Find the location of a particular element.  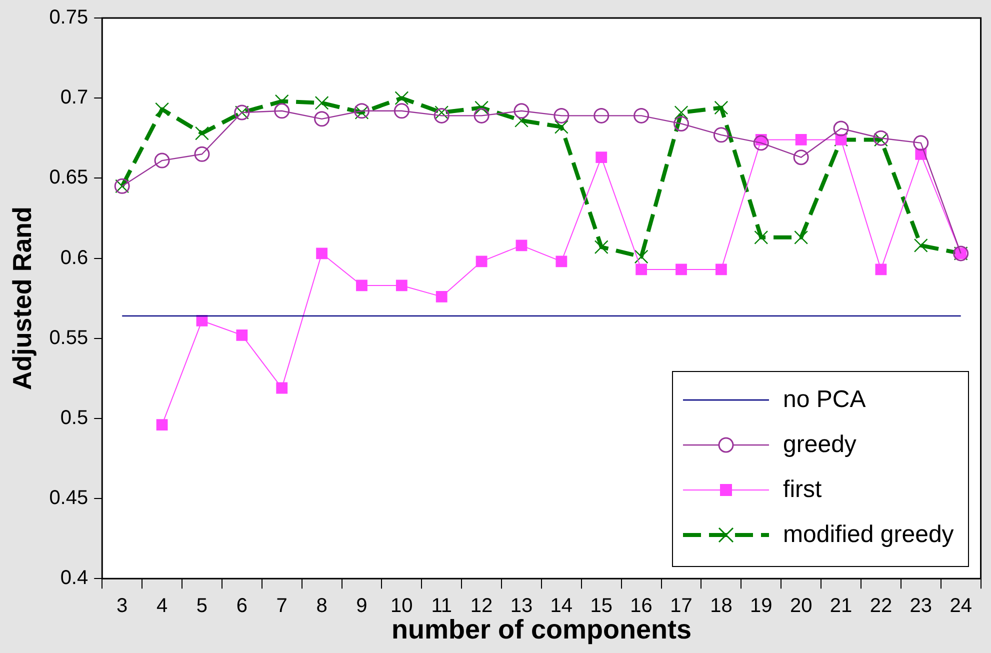

y-tick-label: 0.65 is located at coordinates (68, 177).